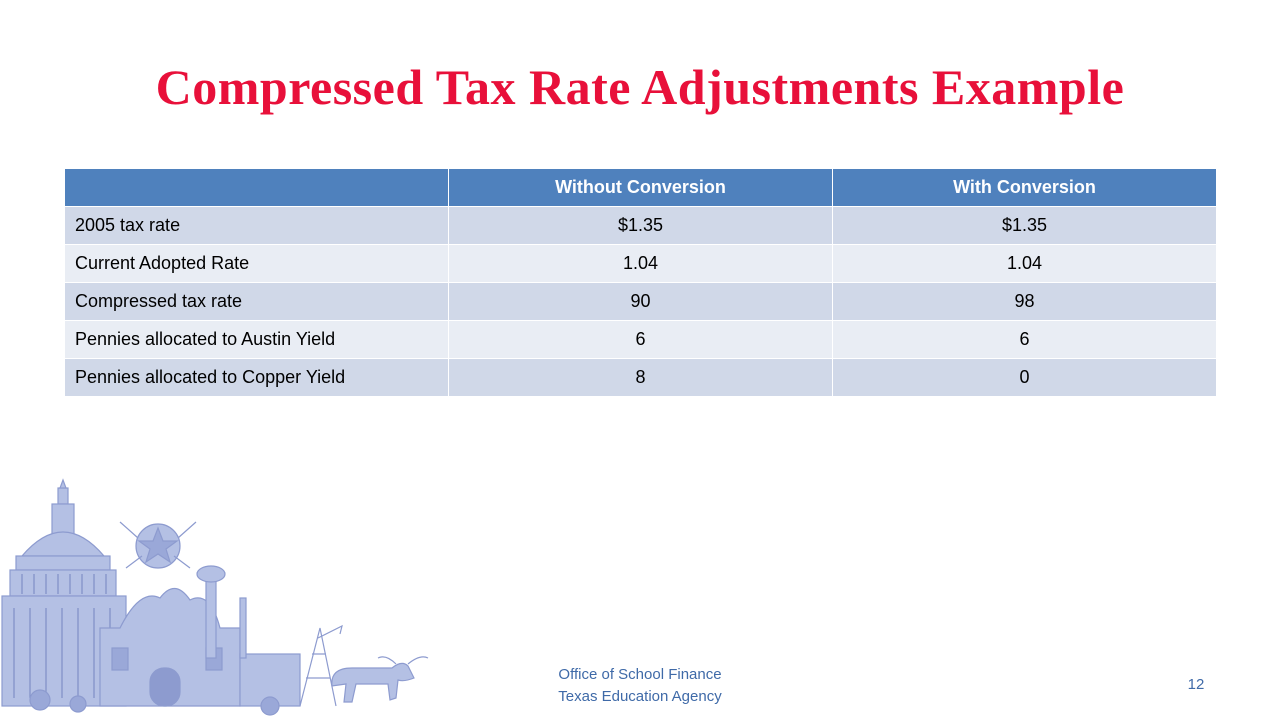 Image resolution: width=1280 pixels, height=720 pixels. I want to click on row-label: Compressed tax rate, so click(256, 301).